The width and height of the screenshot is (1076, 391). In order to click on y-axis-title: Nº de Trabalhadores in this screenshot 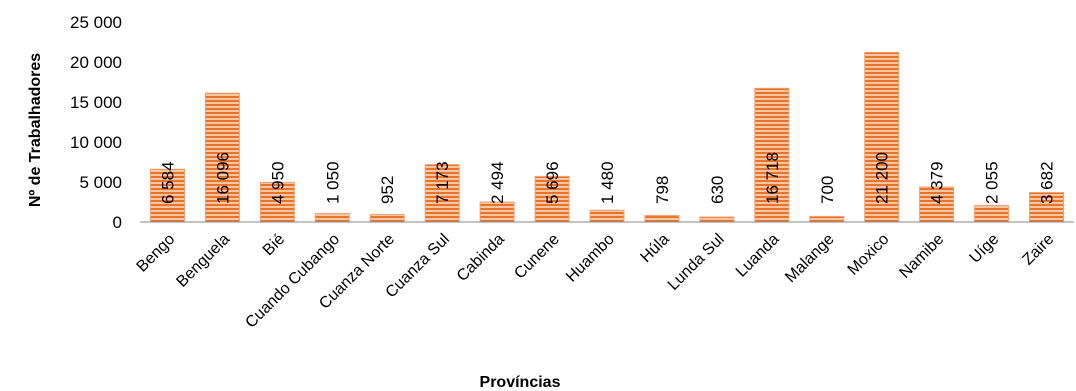, I will do `click(35, 130)`.